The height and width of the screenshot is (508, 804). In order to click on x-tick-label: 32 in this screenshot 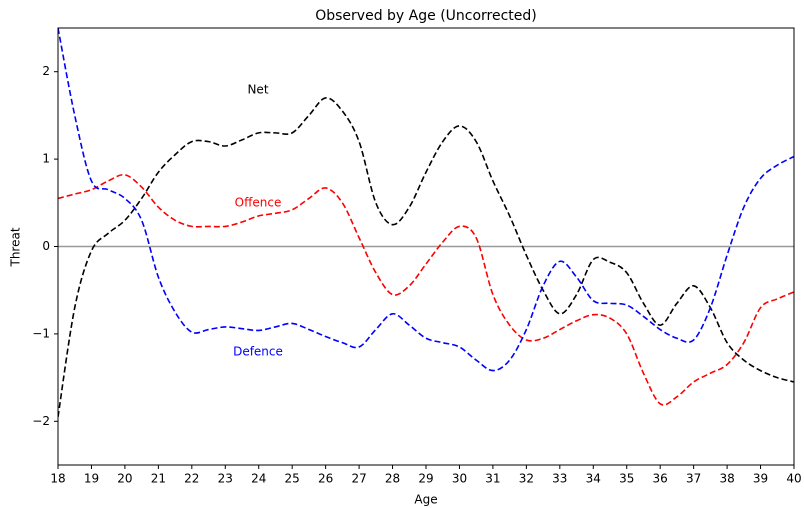, I will do `click(526, 479)`.